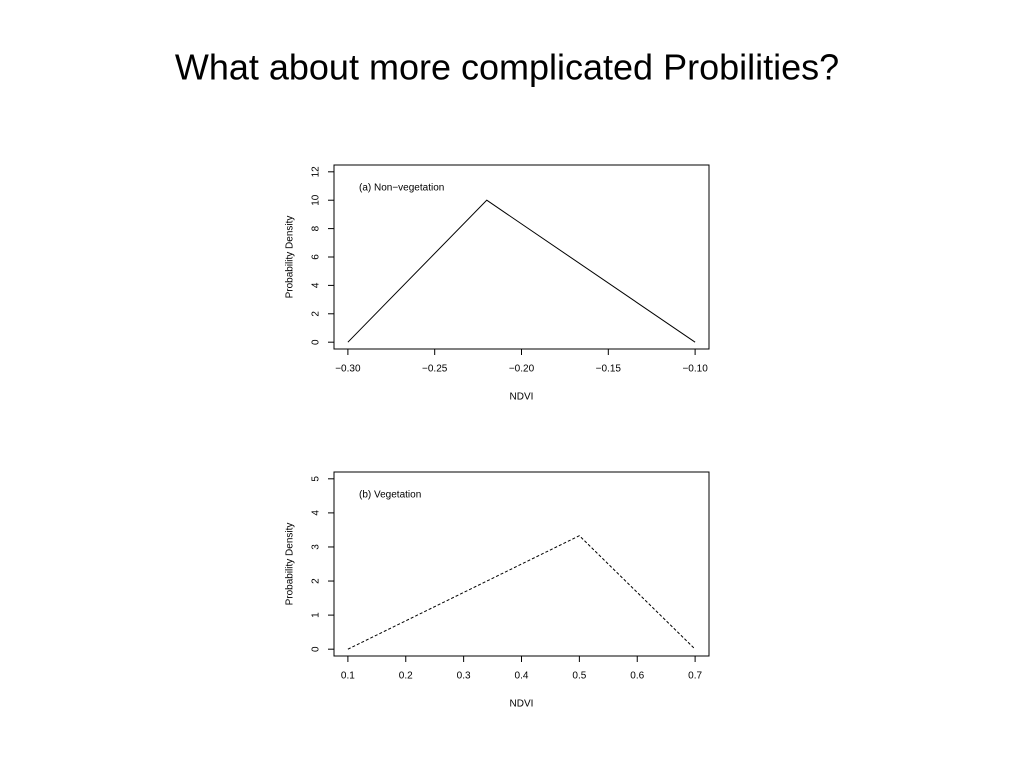 The image size is (1024, 768). Describe the element at coordinates (464, 676) in the screenshot. I see `x-tick-label: 0.3` at that location.